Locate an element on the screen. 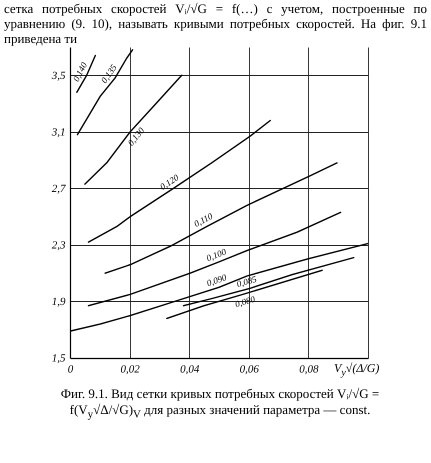 The height and width of the screenshot is (463, 431). y-tick-label: 3,5 is located at coordinates (58, 76).